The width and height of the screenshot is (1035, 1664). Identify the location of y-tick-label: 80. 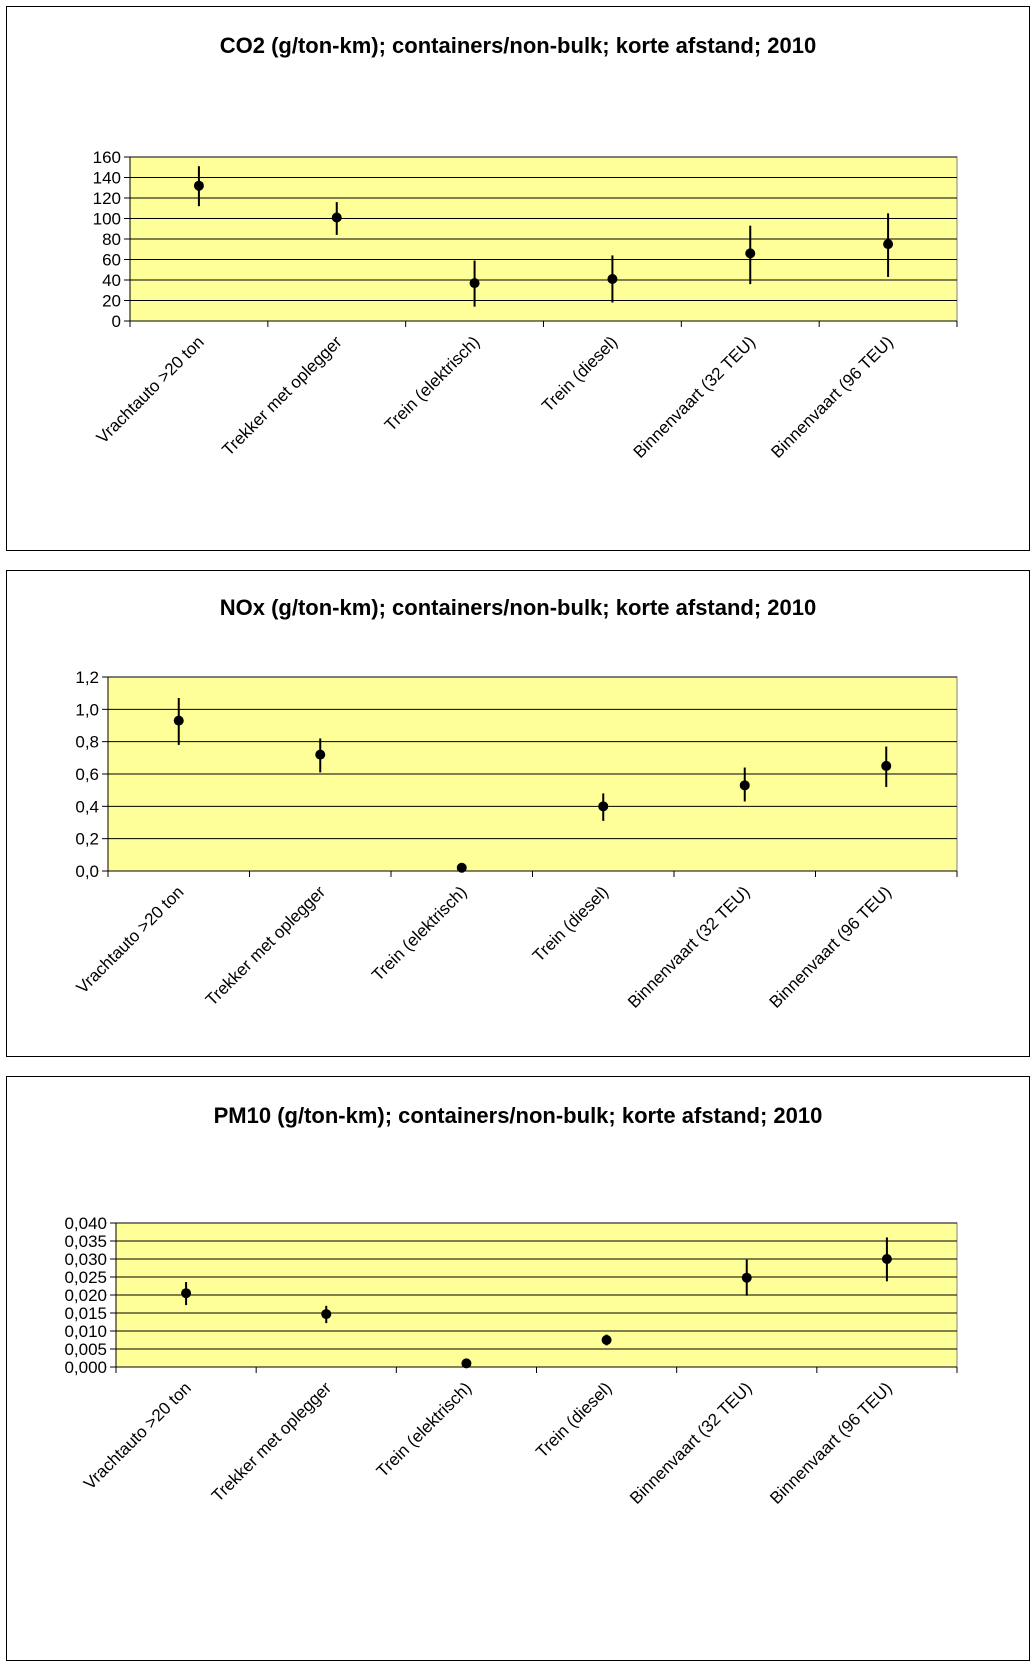
(111, 239).